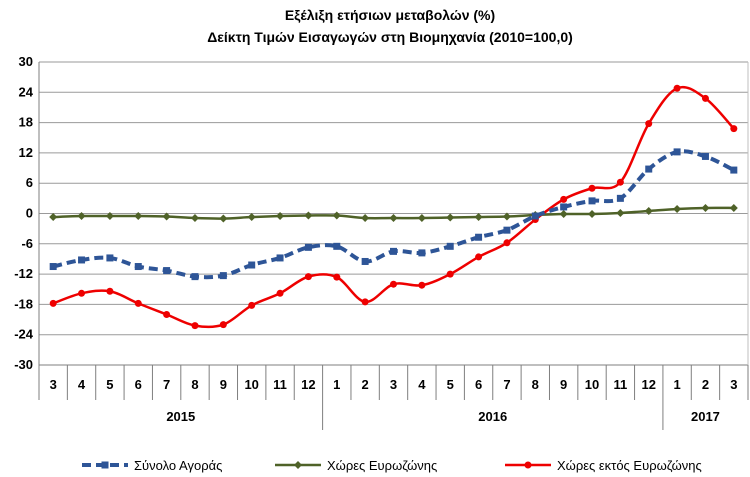 The image size is (750, 477). Describe the element at coordinates (109, 384) in the screenshot. I see `x-tick-label: 5` at that location.